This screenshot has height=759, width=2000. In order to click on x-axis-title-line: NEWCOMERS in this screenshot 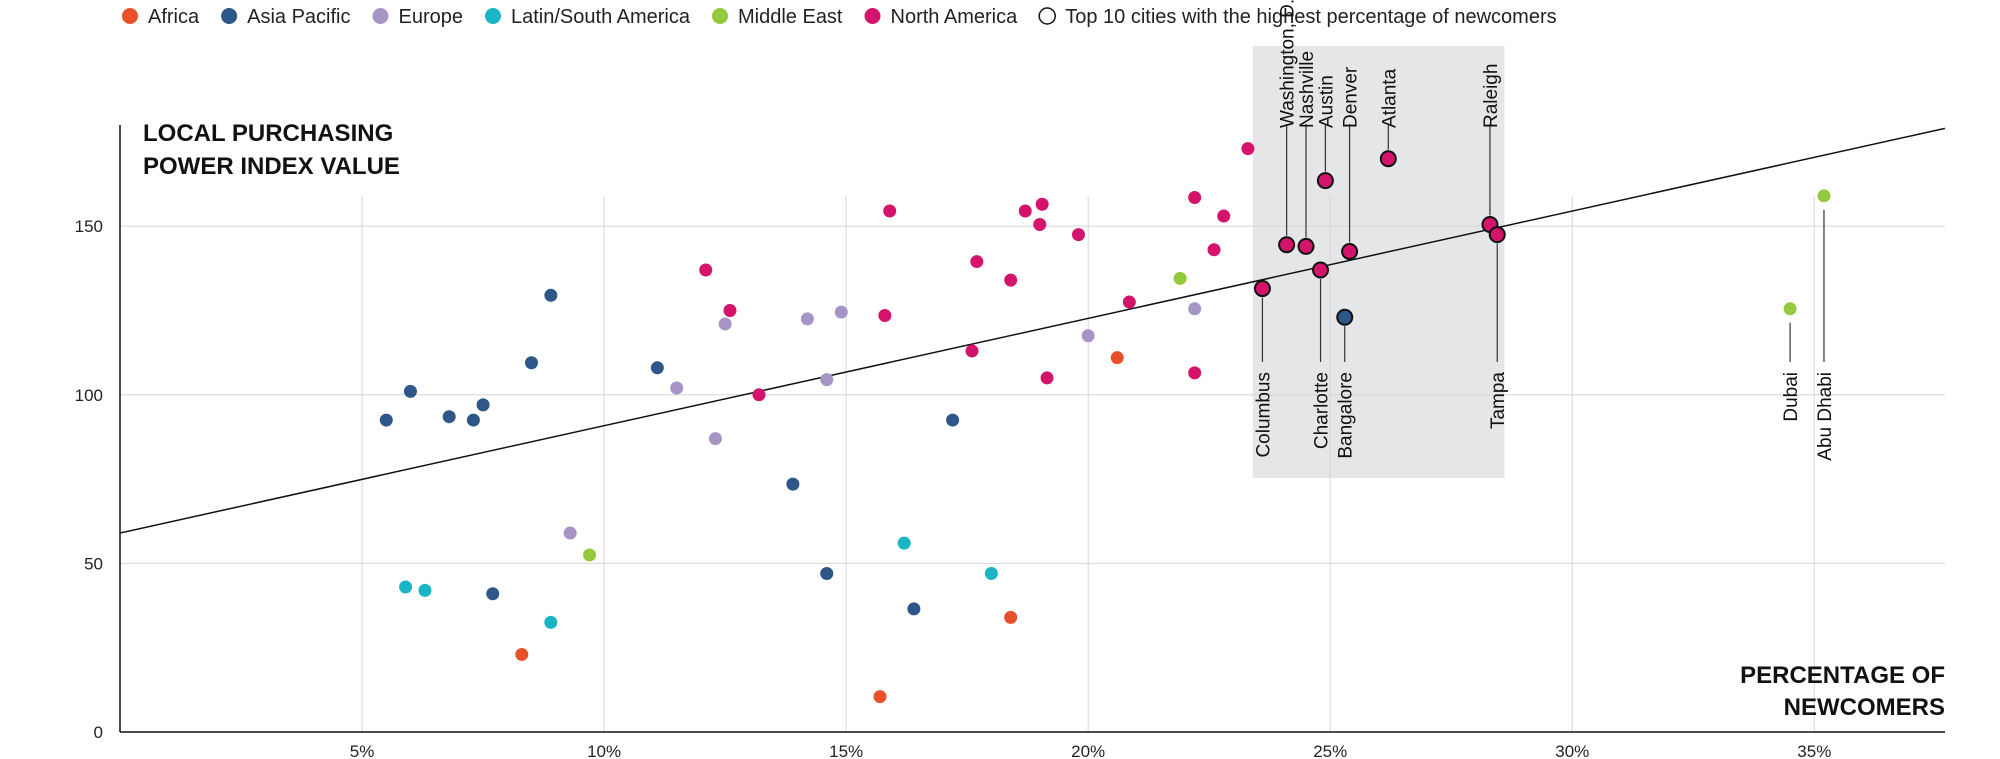, I will do `click(1864, 707)`.